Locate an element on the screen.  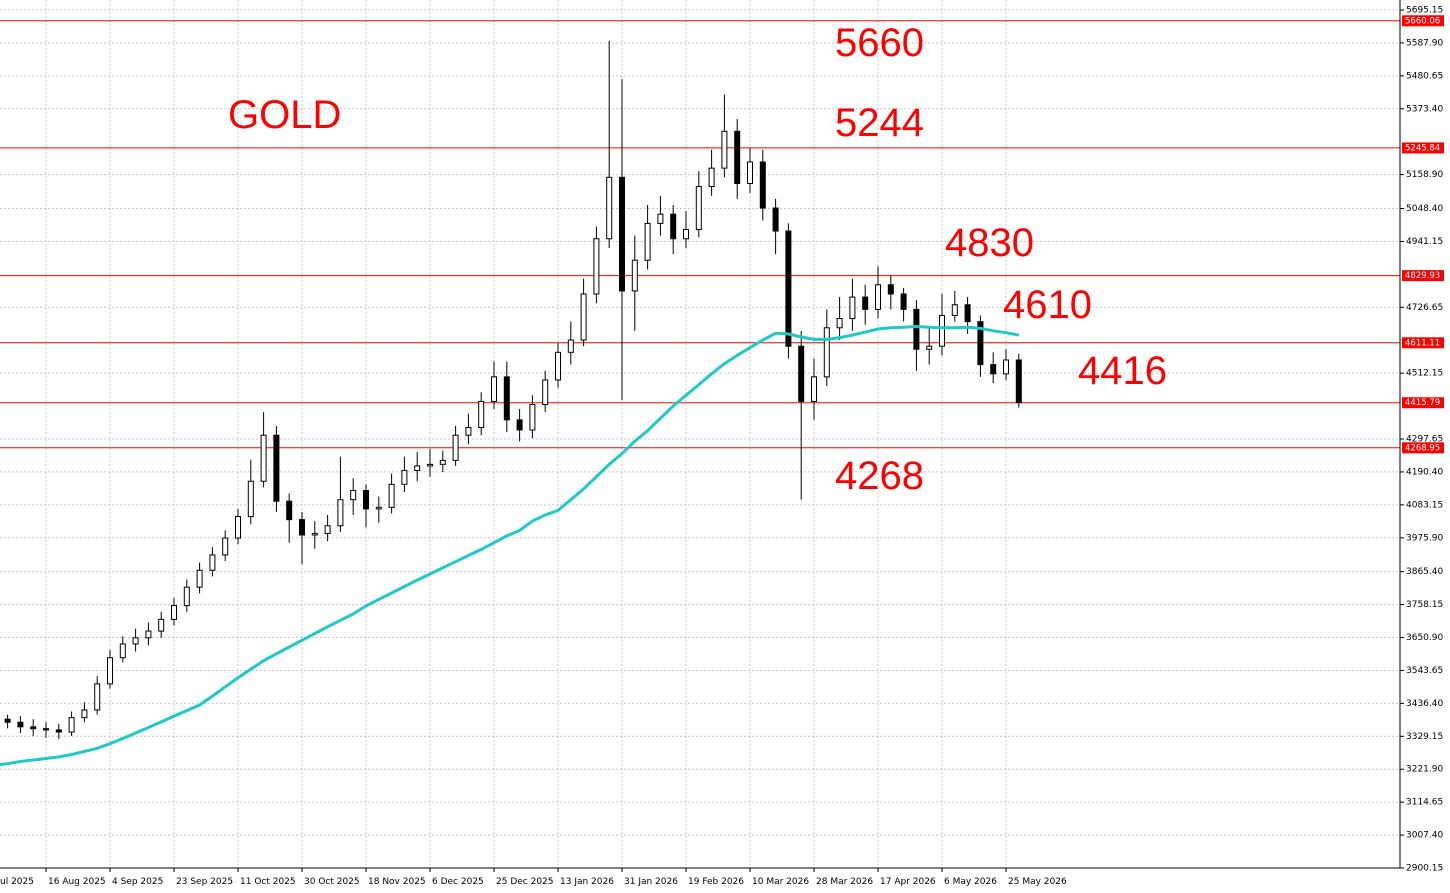
y-tick-label: 3650.90 is located at coordinates (1424, 638).